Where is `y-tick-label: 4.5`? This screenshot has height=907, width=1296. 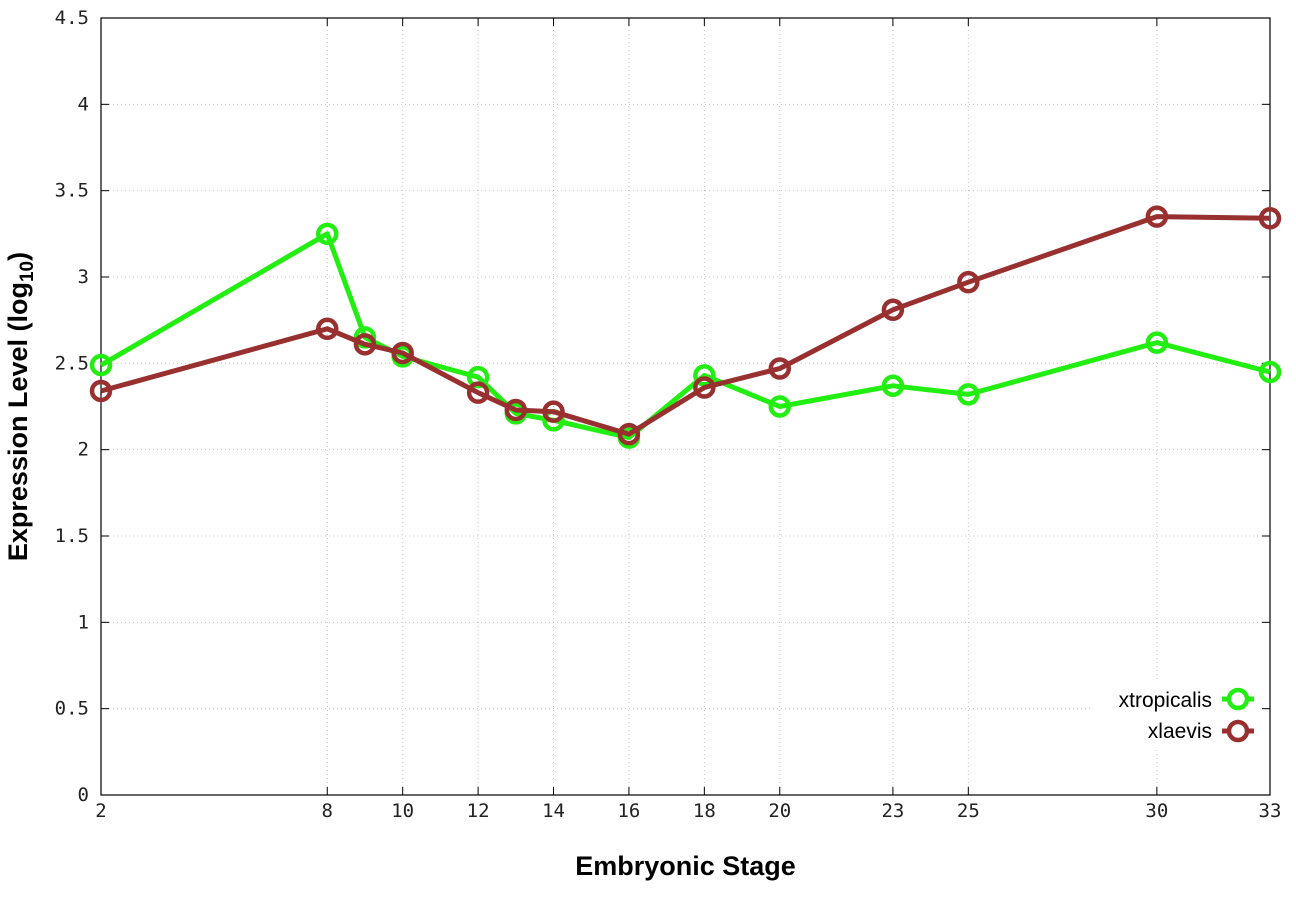
y-tick-label: 4.5 is located at coordinates (72, 18).